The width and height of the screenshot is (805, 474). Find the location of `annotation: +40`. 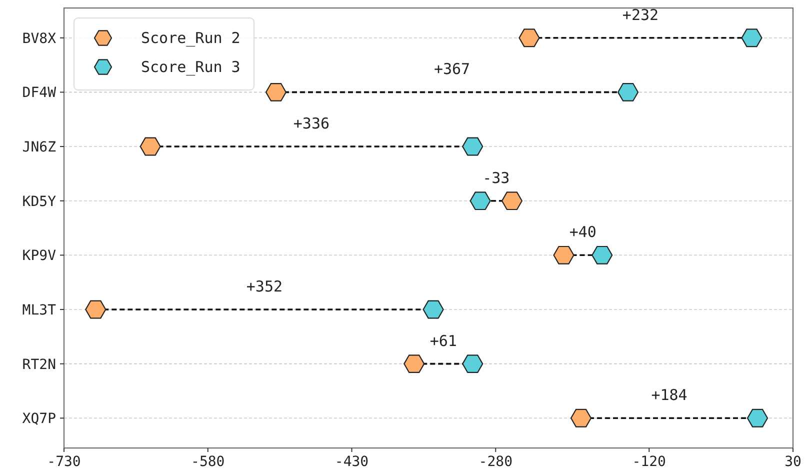

annotation: +40 is located at coordinates (582, 232).